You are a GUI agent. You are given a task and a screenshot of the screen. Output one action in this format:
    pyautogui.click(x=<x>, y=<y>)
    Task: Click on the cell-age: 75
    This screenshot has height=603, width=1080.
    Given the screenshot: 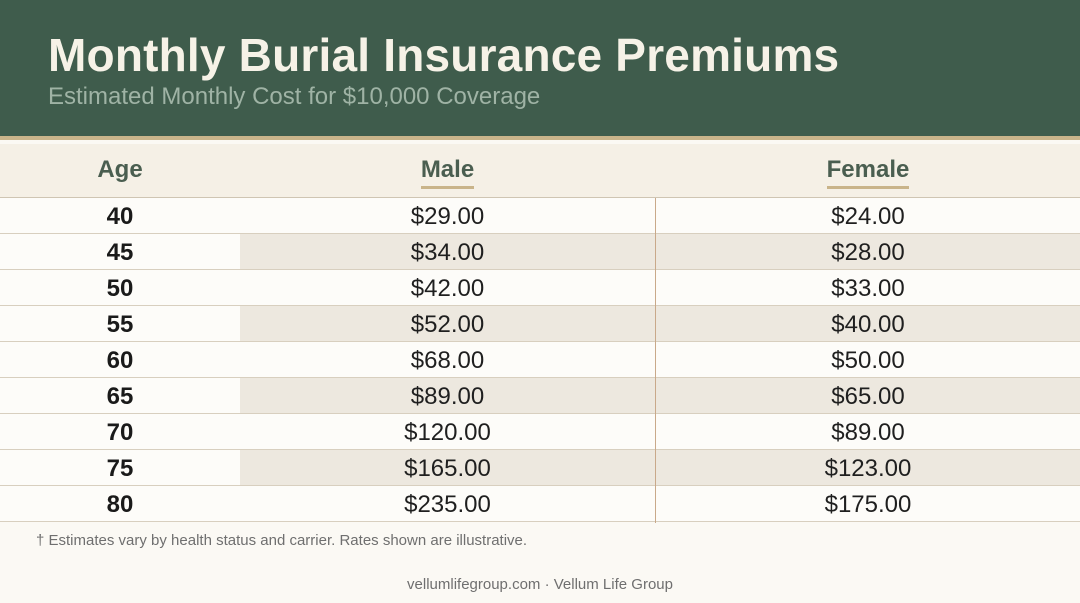 What is the action you would take?
    pyautogui.click(x=120, y=468)
    